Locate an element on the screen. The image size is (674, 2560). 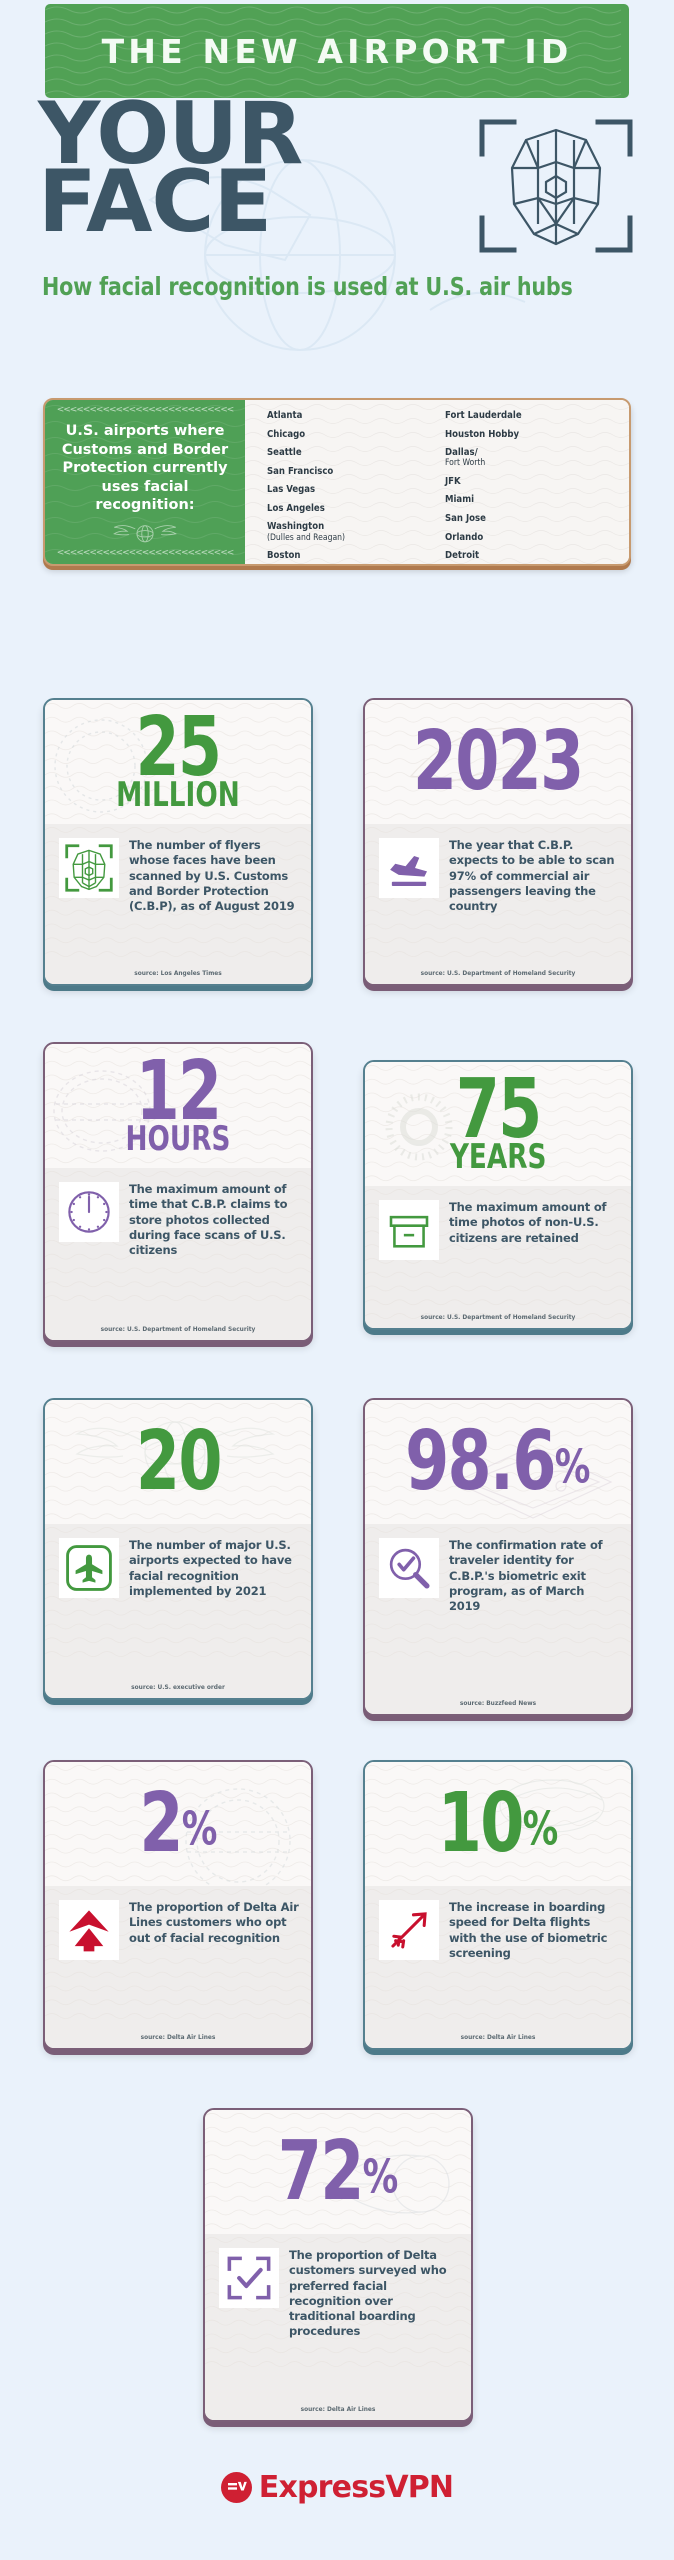
magnifier-check-icon is located at coordinates (409, 1568).